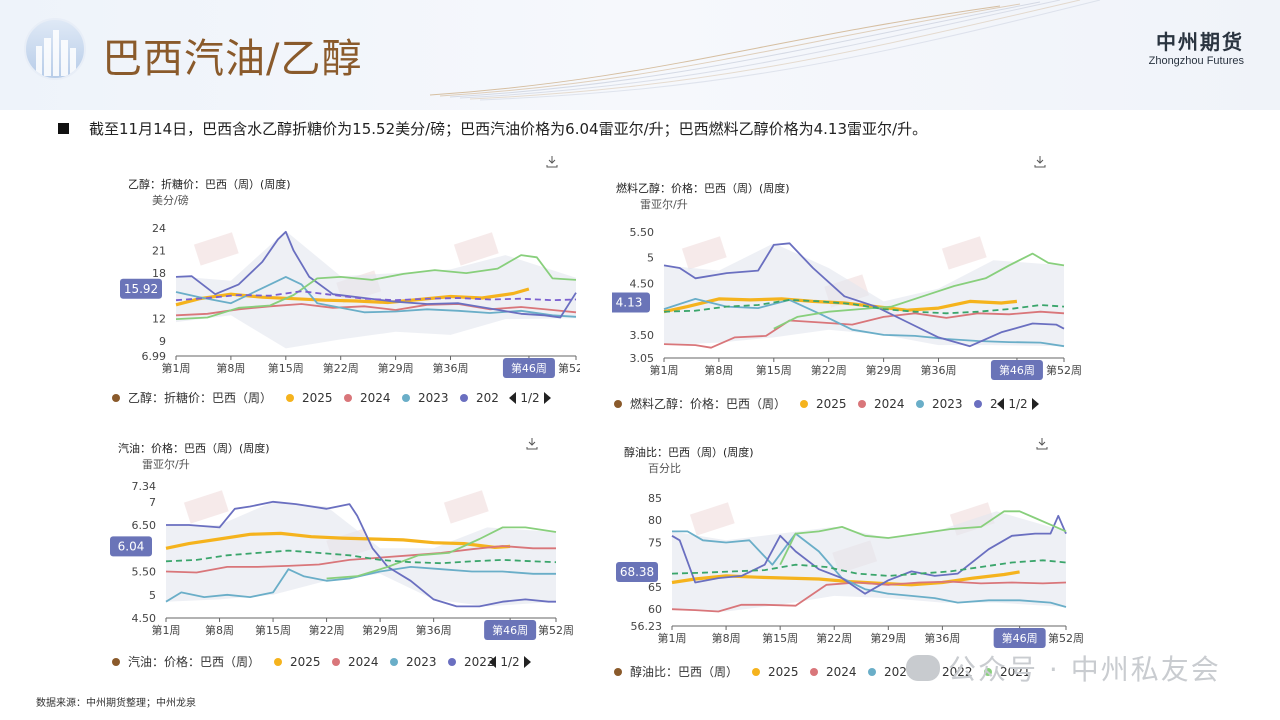 Image resolution: width=1280 pixels, height=720 pixels. I want to click on y-tick-label: 75, so click(655, 542).